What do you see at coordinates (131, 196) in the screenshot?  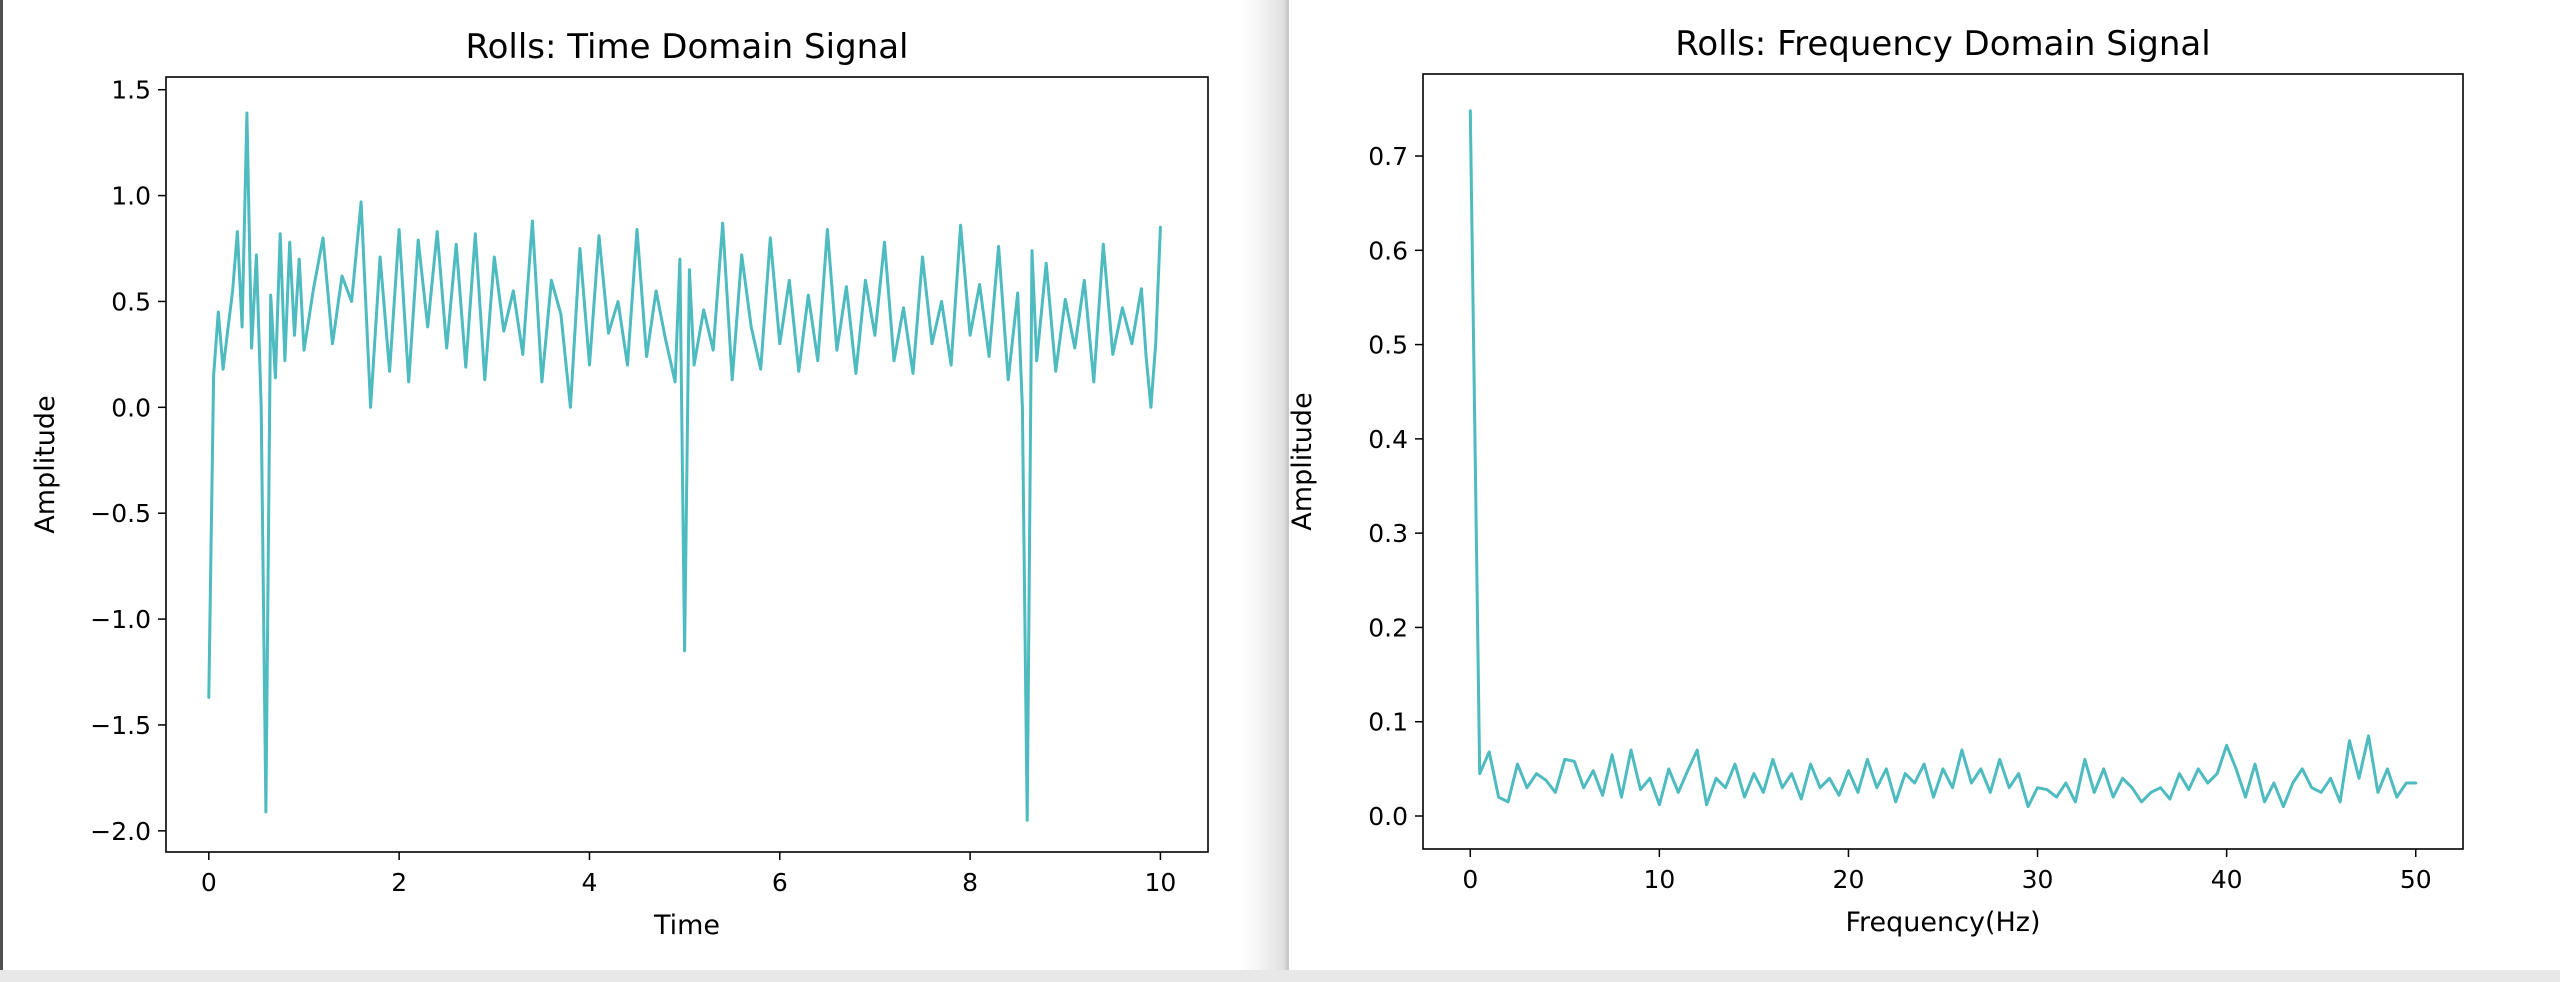 I see `y-tick-label: 1.0` at bounding box center [131, 196].